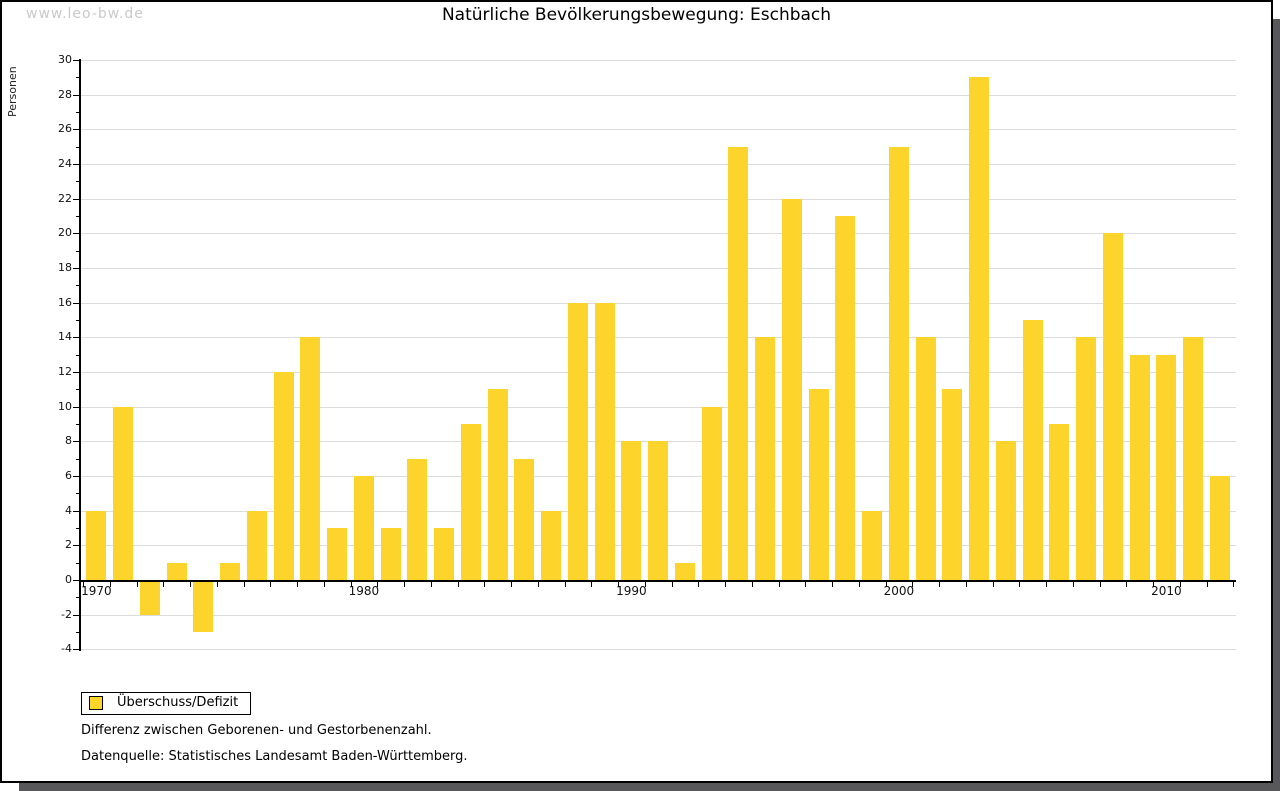 Image resolution: width=1280 pixels, height=791 pixels. I want to click on x-tick-label: 1990, so click(631, 591).